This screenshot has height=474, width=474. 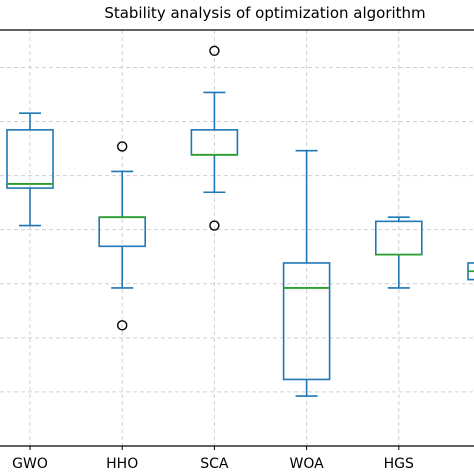 I want to click on x-tick-label: SCA, so click(x=214, y=464).